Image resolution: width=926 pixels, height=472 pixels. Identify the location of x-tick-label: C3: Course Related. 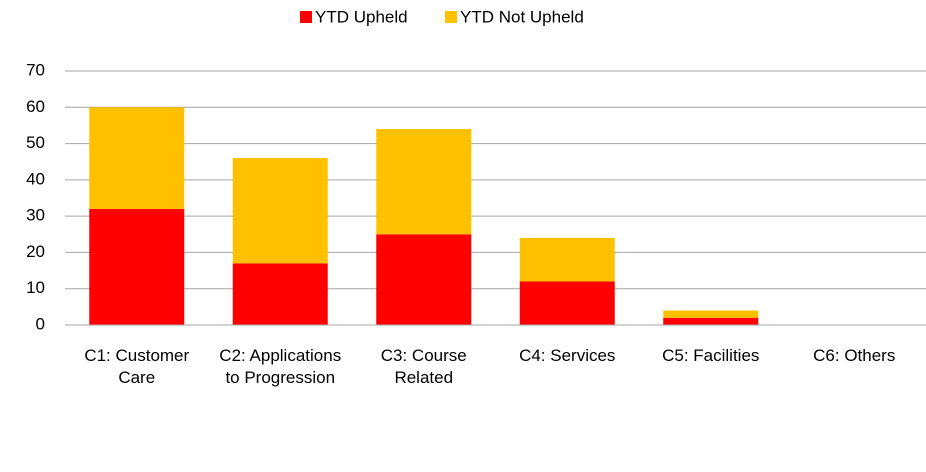
(423, 366).